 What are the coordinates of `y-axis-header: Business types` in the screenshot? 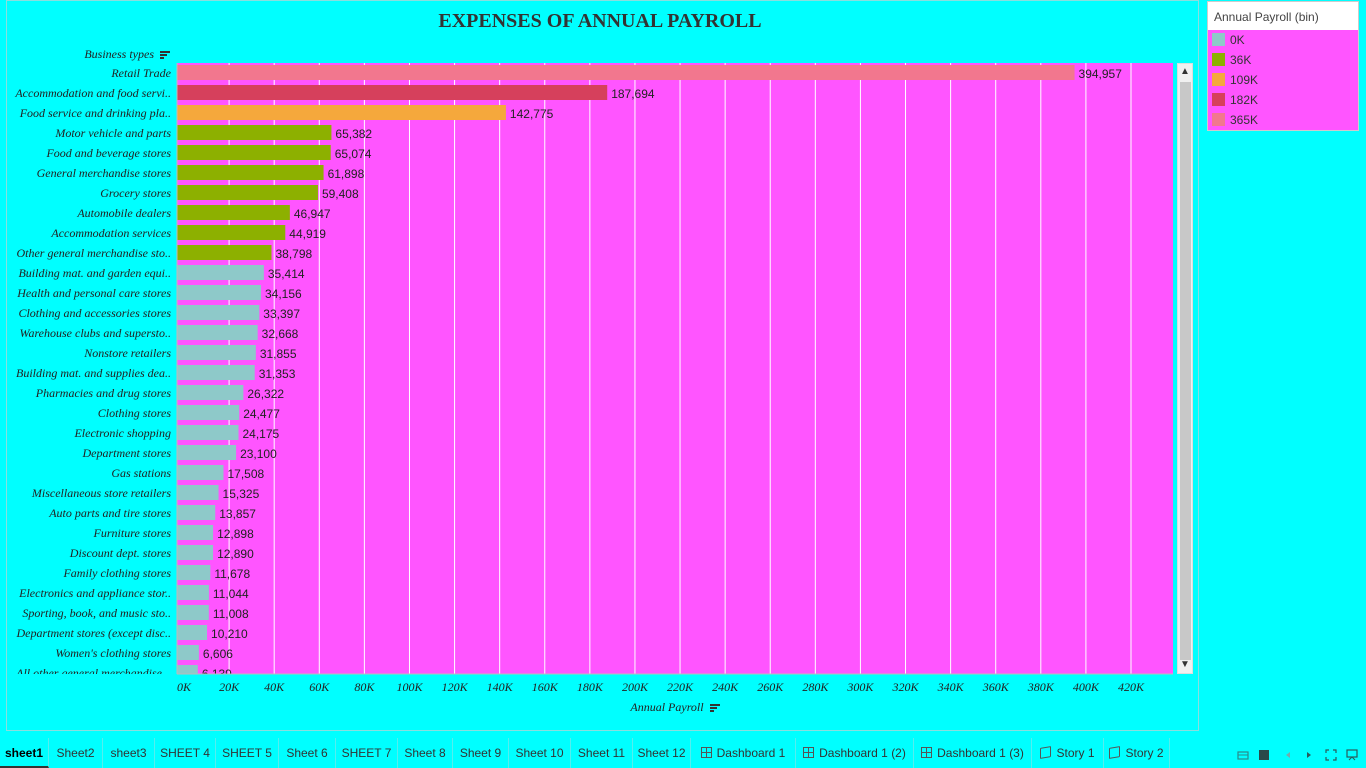 It's located at (95, 54).